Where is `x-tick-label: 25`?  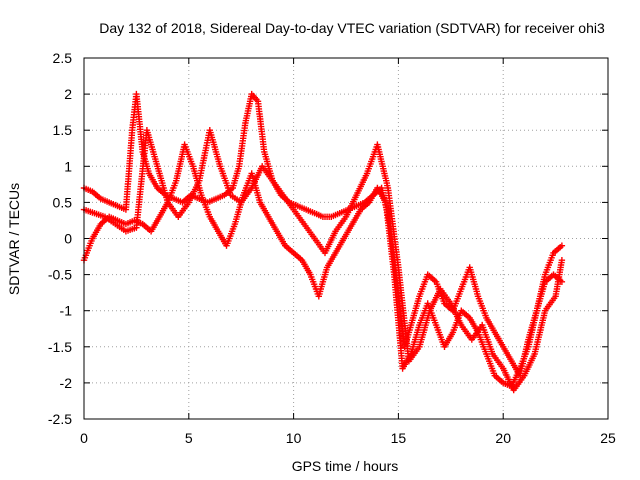
x-tick-label: 25 is located at coordinates (608, 438).